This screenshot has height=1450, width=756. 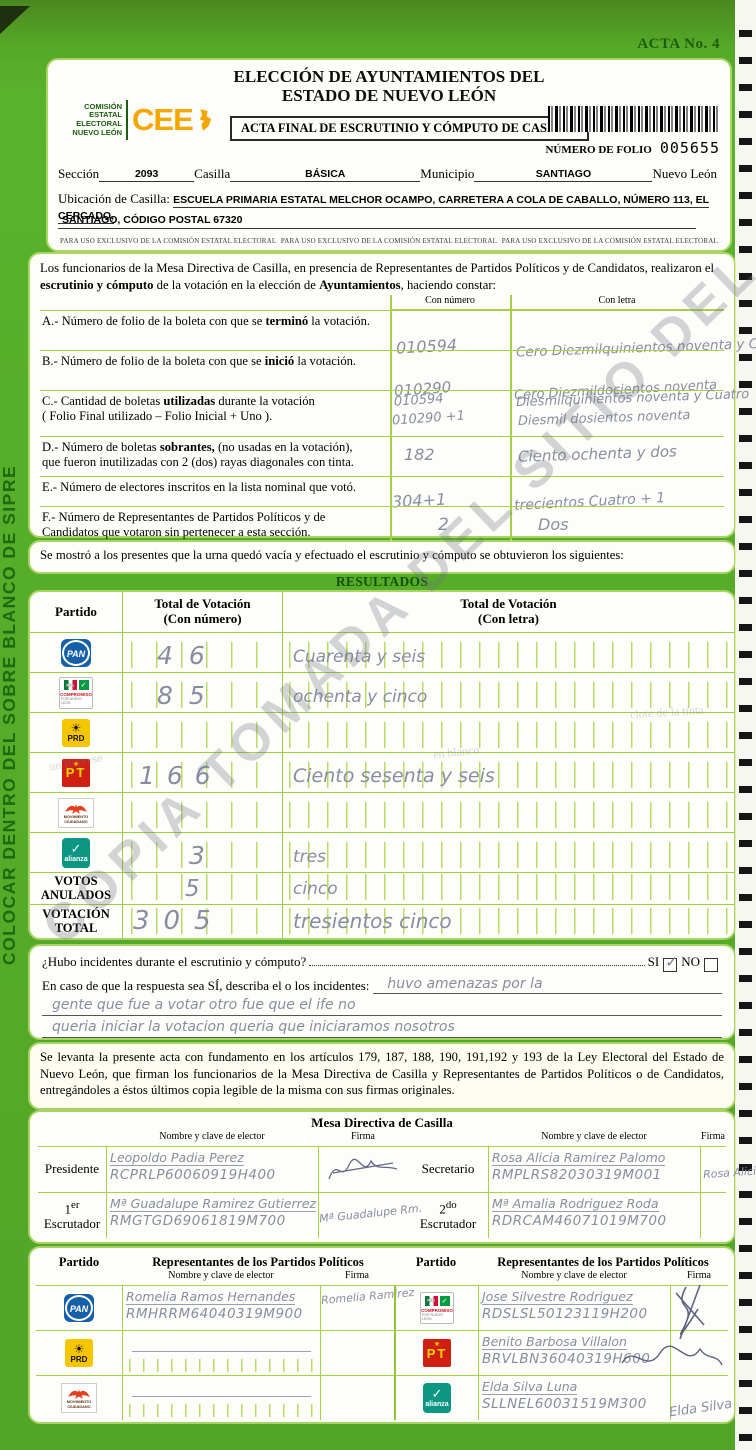 What do you see at coordinates (604, 418) in the screenshot?
I see `handwritten-letra-c2: Diesmil dosientos noventa` at bounding box center [604, 418].